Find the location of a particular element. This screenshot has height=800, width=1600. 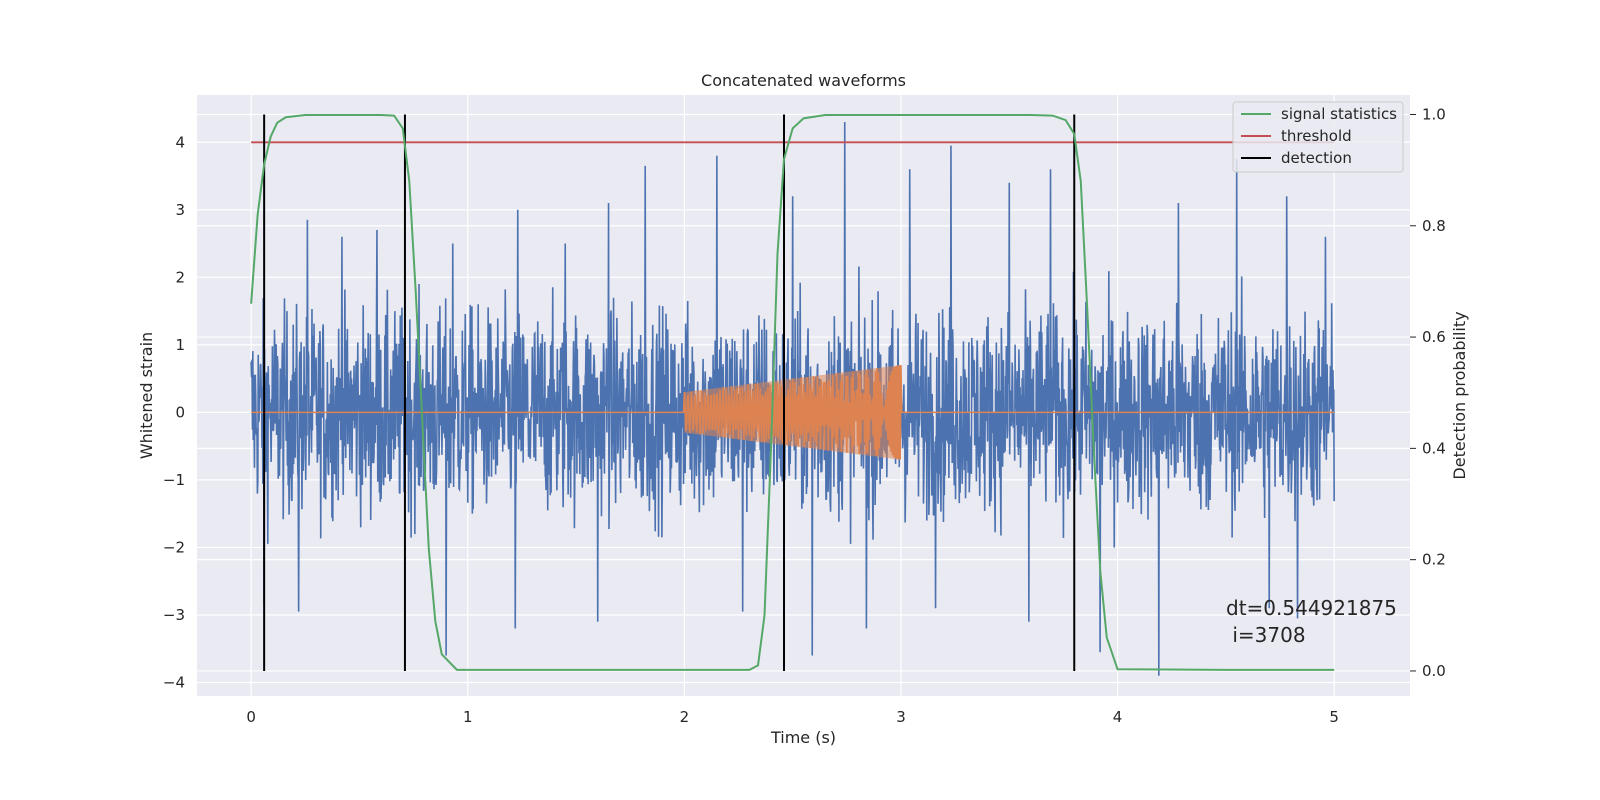

x-tick-label: 4 is located at coordinates (1118, 717).